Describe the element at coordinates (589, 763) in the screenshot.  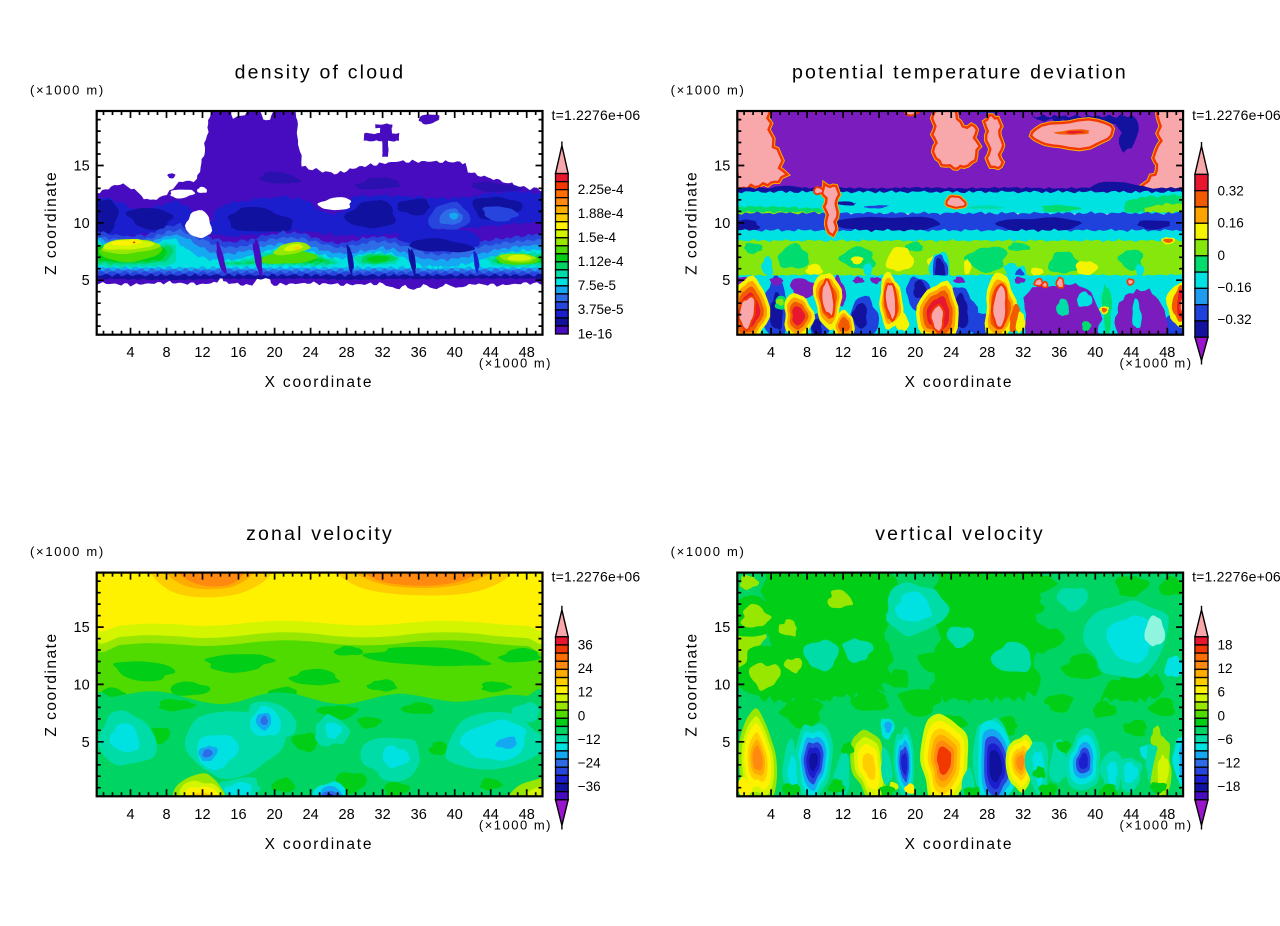
I see `svg-text: −24` at that location.